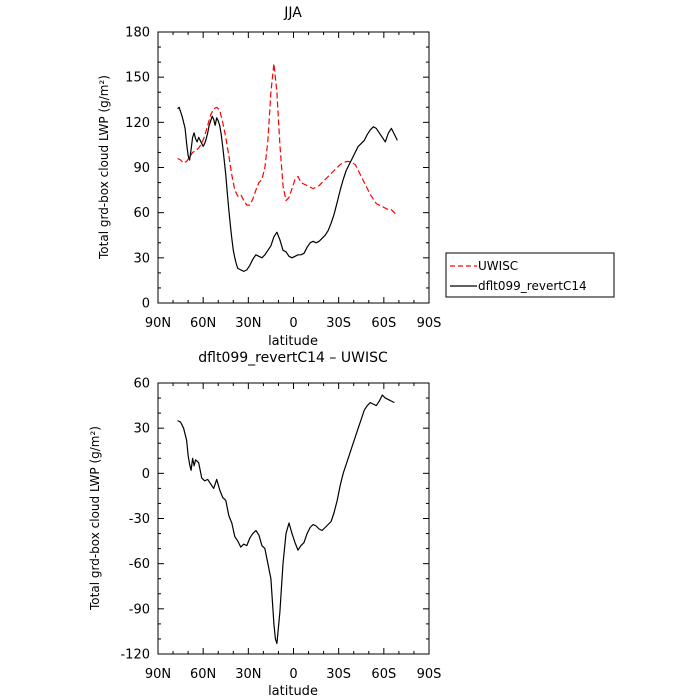 This screenshot has height=700, width=700. Describe the element at coordinates (139, 564) in the screenshot. I see `y-tick-label: -60` at that location.